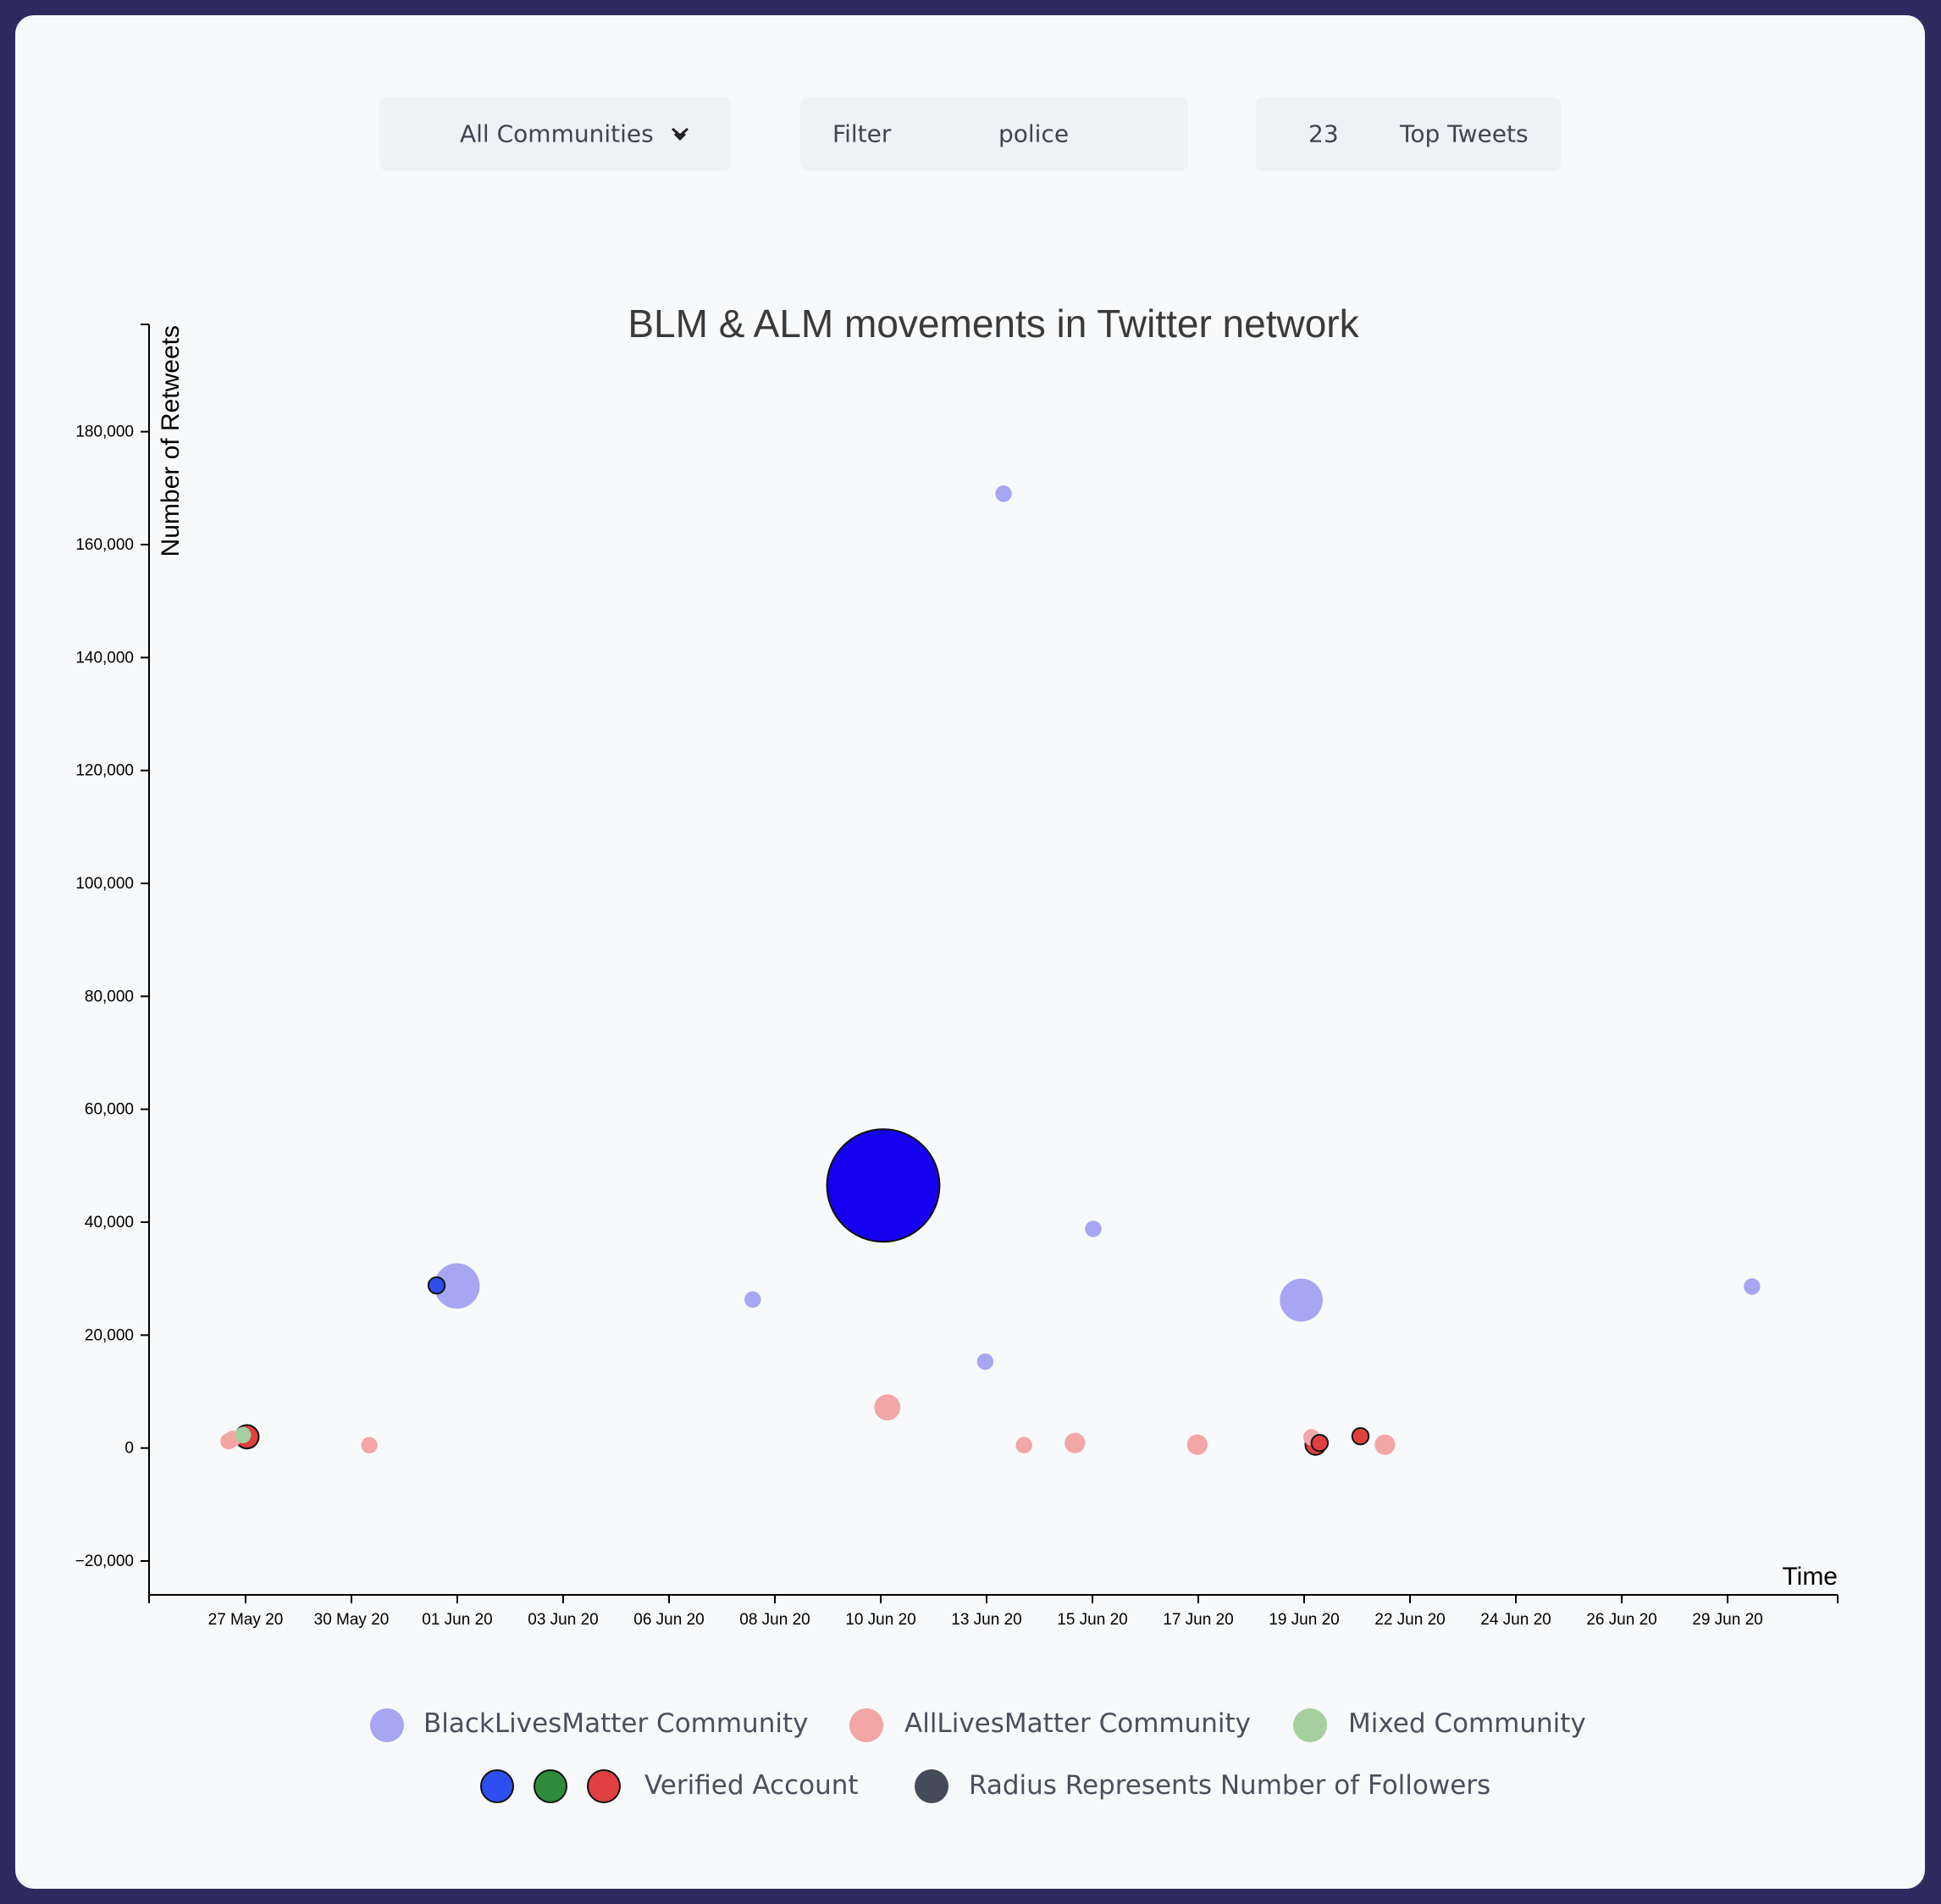  Describe the element at coordinates (104, 884) in the screenshot. I see `y-tick-label: 100,000` at that location.